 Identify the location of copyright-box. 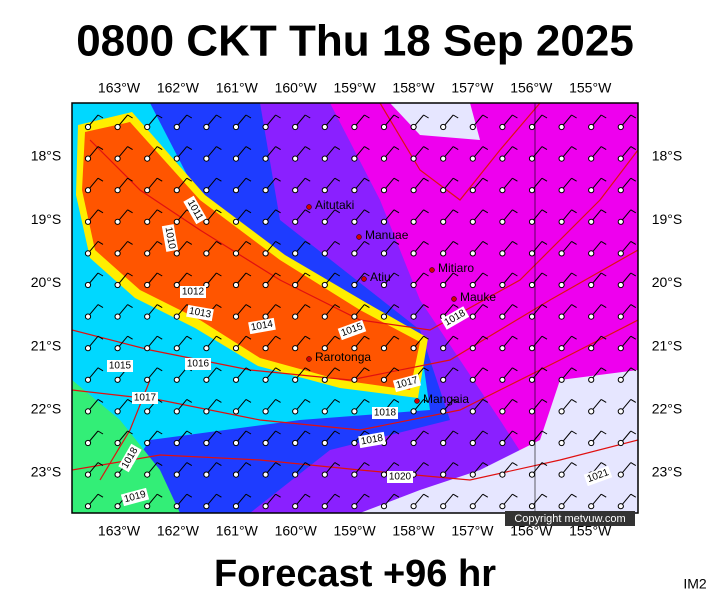
(570, 518).